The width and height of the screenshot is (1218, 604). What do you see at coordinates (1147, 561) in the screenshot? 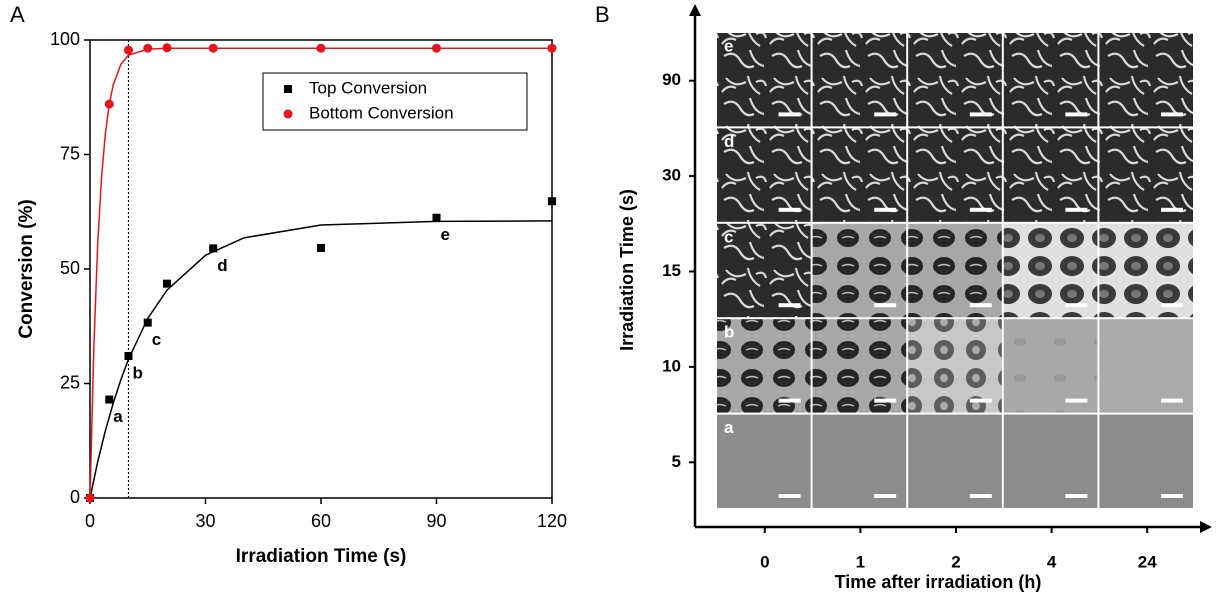
I see `x-tick-label: 24` at bounding box center [1147, 561].